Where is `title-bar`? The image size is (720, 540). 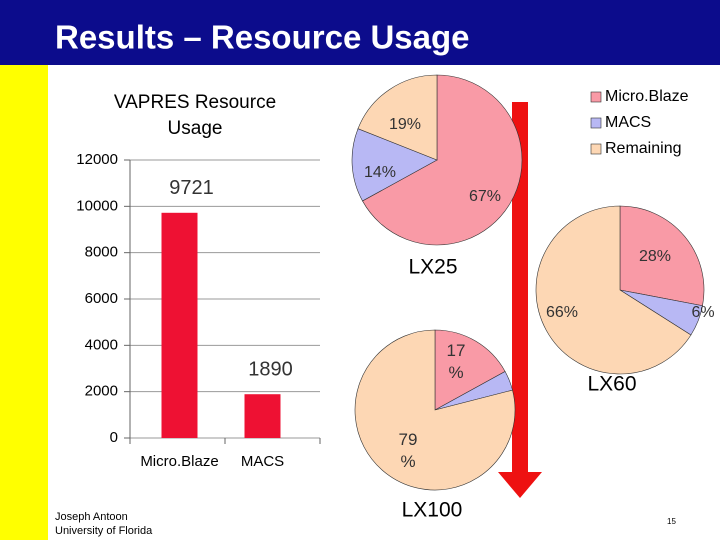
title-bar is located at coordinates (360, 32).